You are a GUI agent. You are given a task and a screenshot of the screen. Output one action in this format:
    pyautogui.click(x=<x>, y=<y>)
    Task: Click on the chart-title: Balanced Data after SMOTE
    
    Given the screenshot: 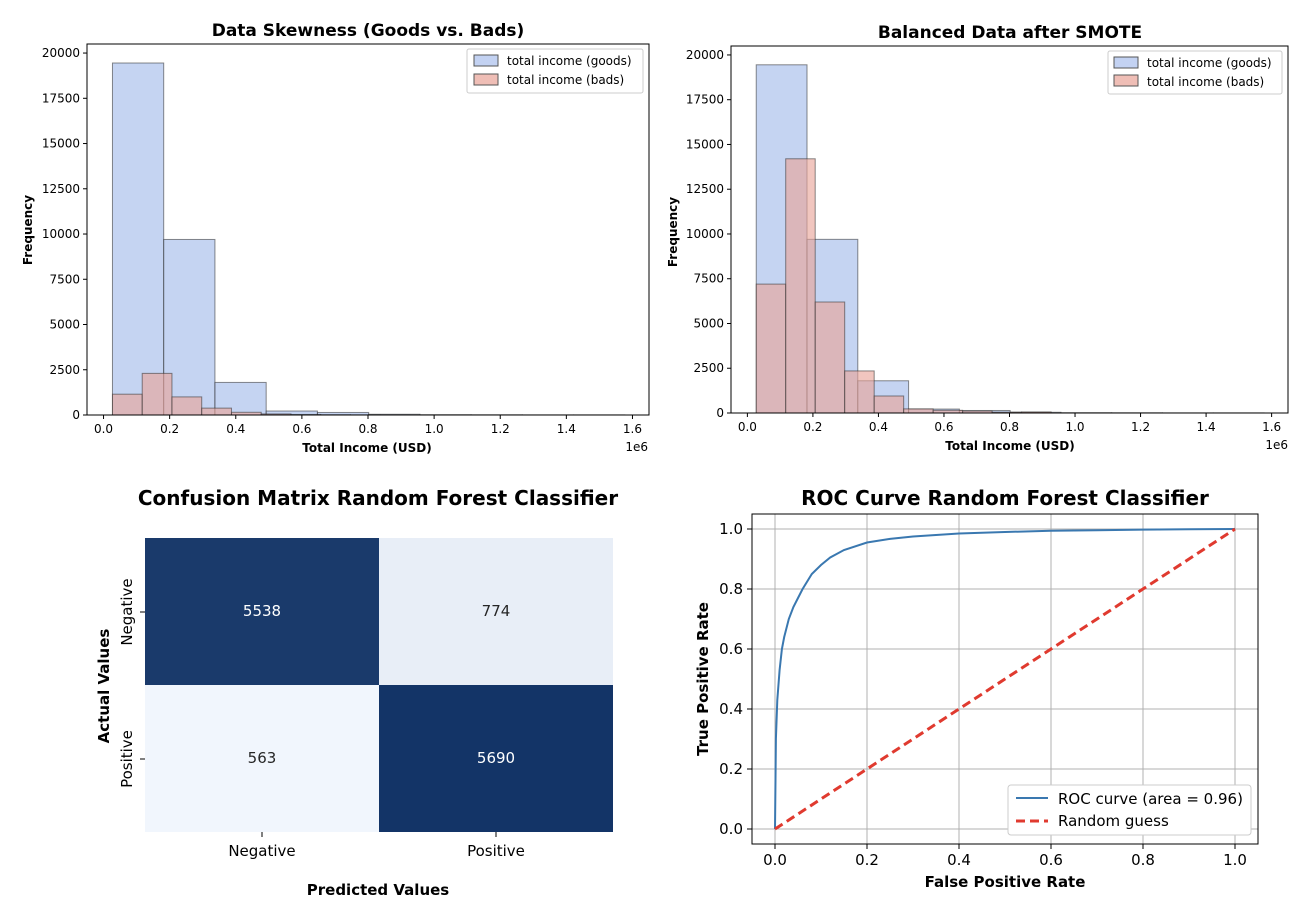 What is the action you would take?
    pyautogui.click(x=1010, y=33)
    